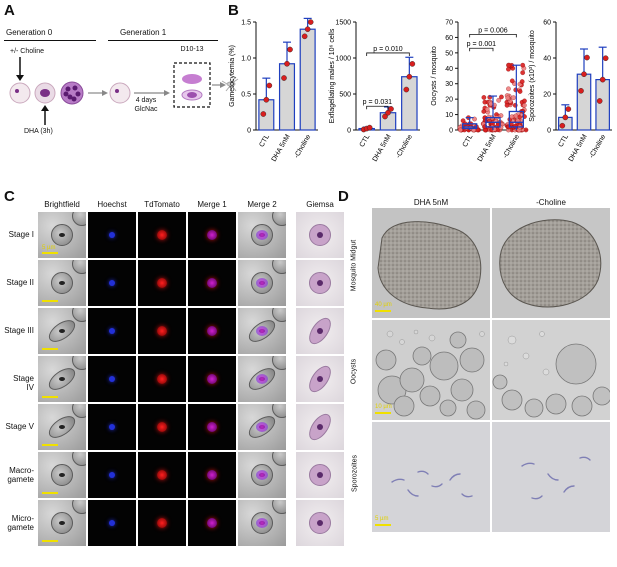  What do you see at coordinates (597, 146) in the screenshot?
I see `sporozoites-x-tick-label: -Choline` at bounding box center [597, 146].